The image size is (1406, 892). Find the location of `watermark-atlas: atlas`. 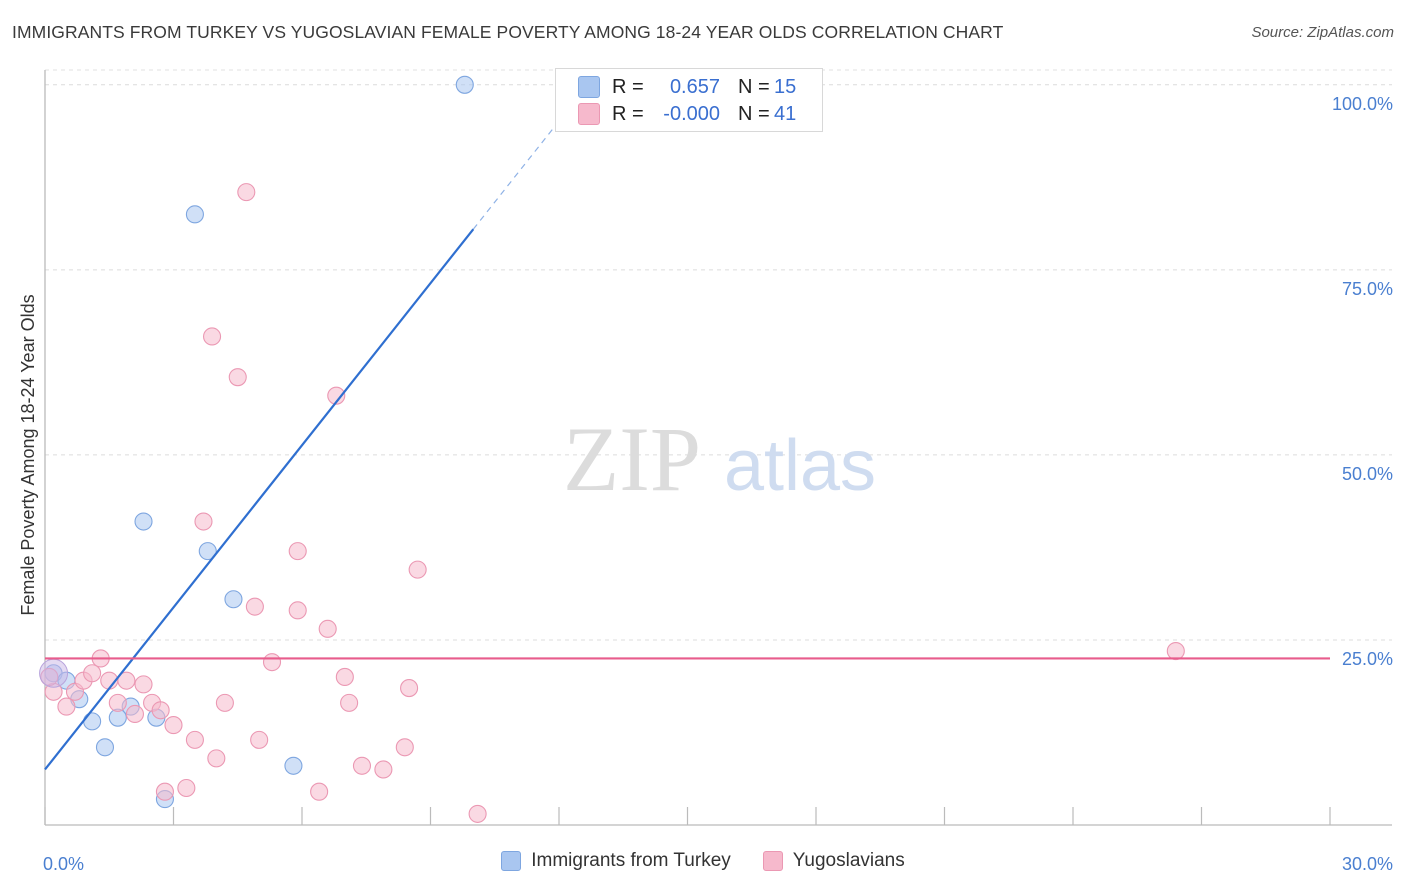

watermark-atlas: atlas is located at coordinates (800, 466).